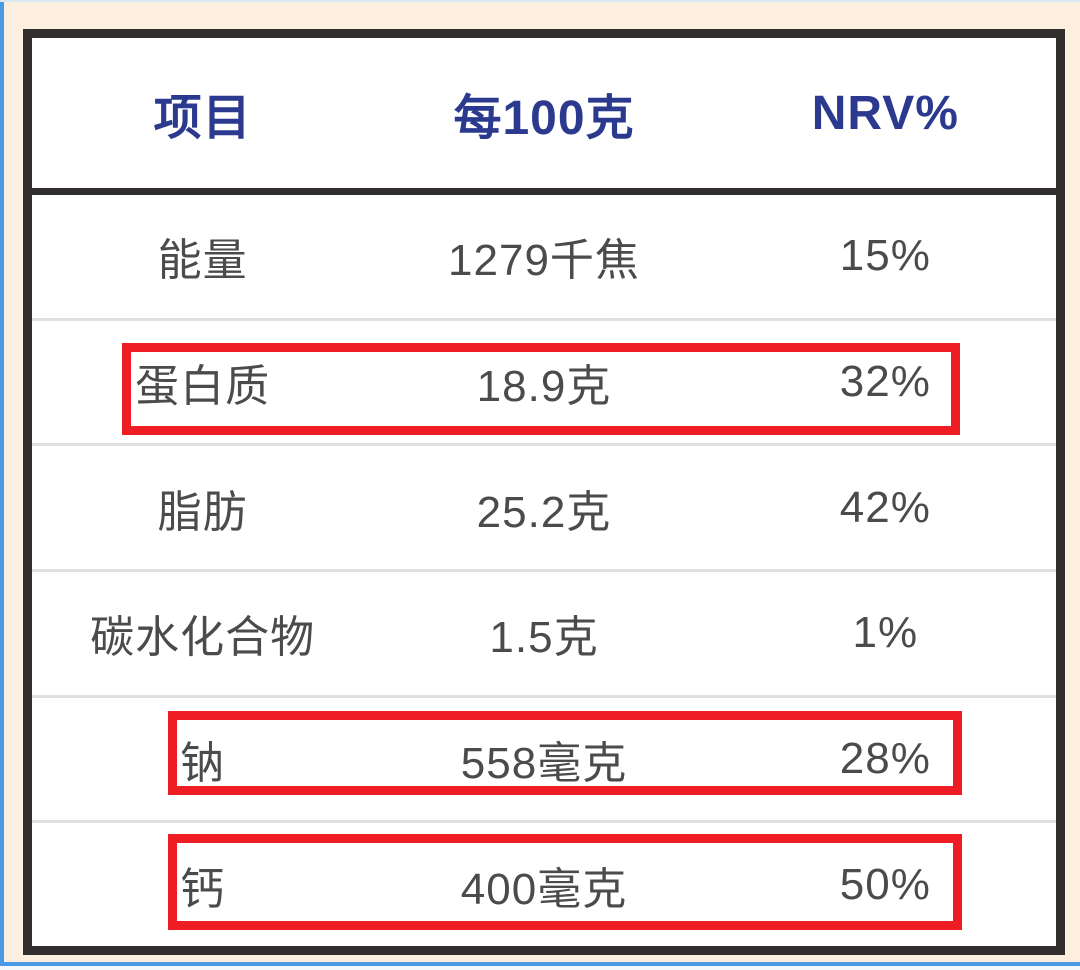 Image resolution: width=1080 pixels, height=970 pixels. I want to click on table-row: 蛋白质 18.9克 32%, so click(544, 380).